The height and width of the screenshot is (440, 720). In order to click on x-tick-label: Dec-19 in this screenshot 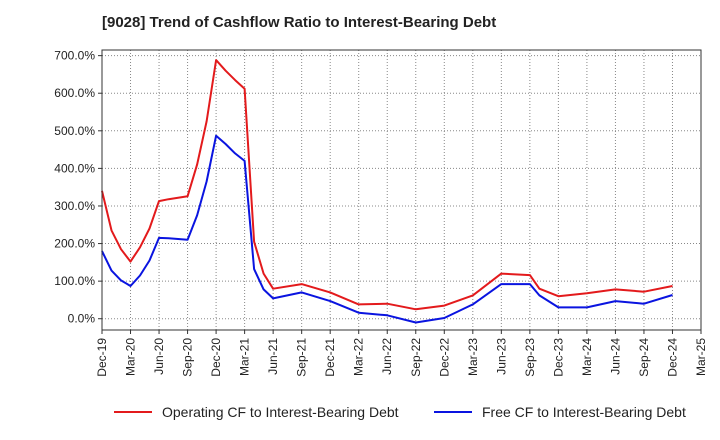, I will do `click(102, 357)`.